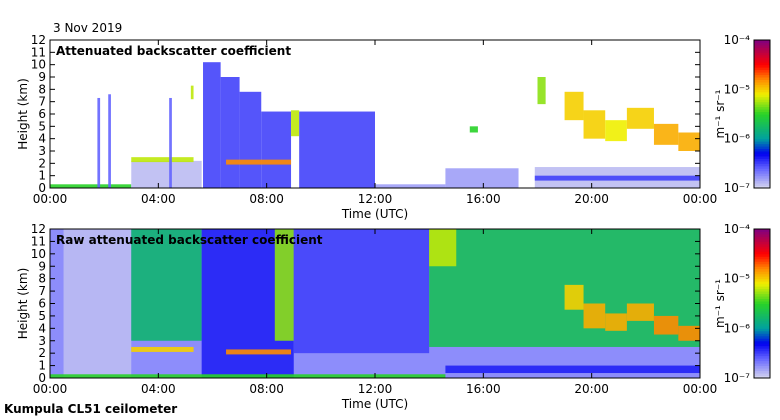  Describe the element at coordinates (42, 304) in the screenshot. I see `y-tick-label: 6` at that location.